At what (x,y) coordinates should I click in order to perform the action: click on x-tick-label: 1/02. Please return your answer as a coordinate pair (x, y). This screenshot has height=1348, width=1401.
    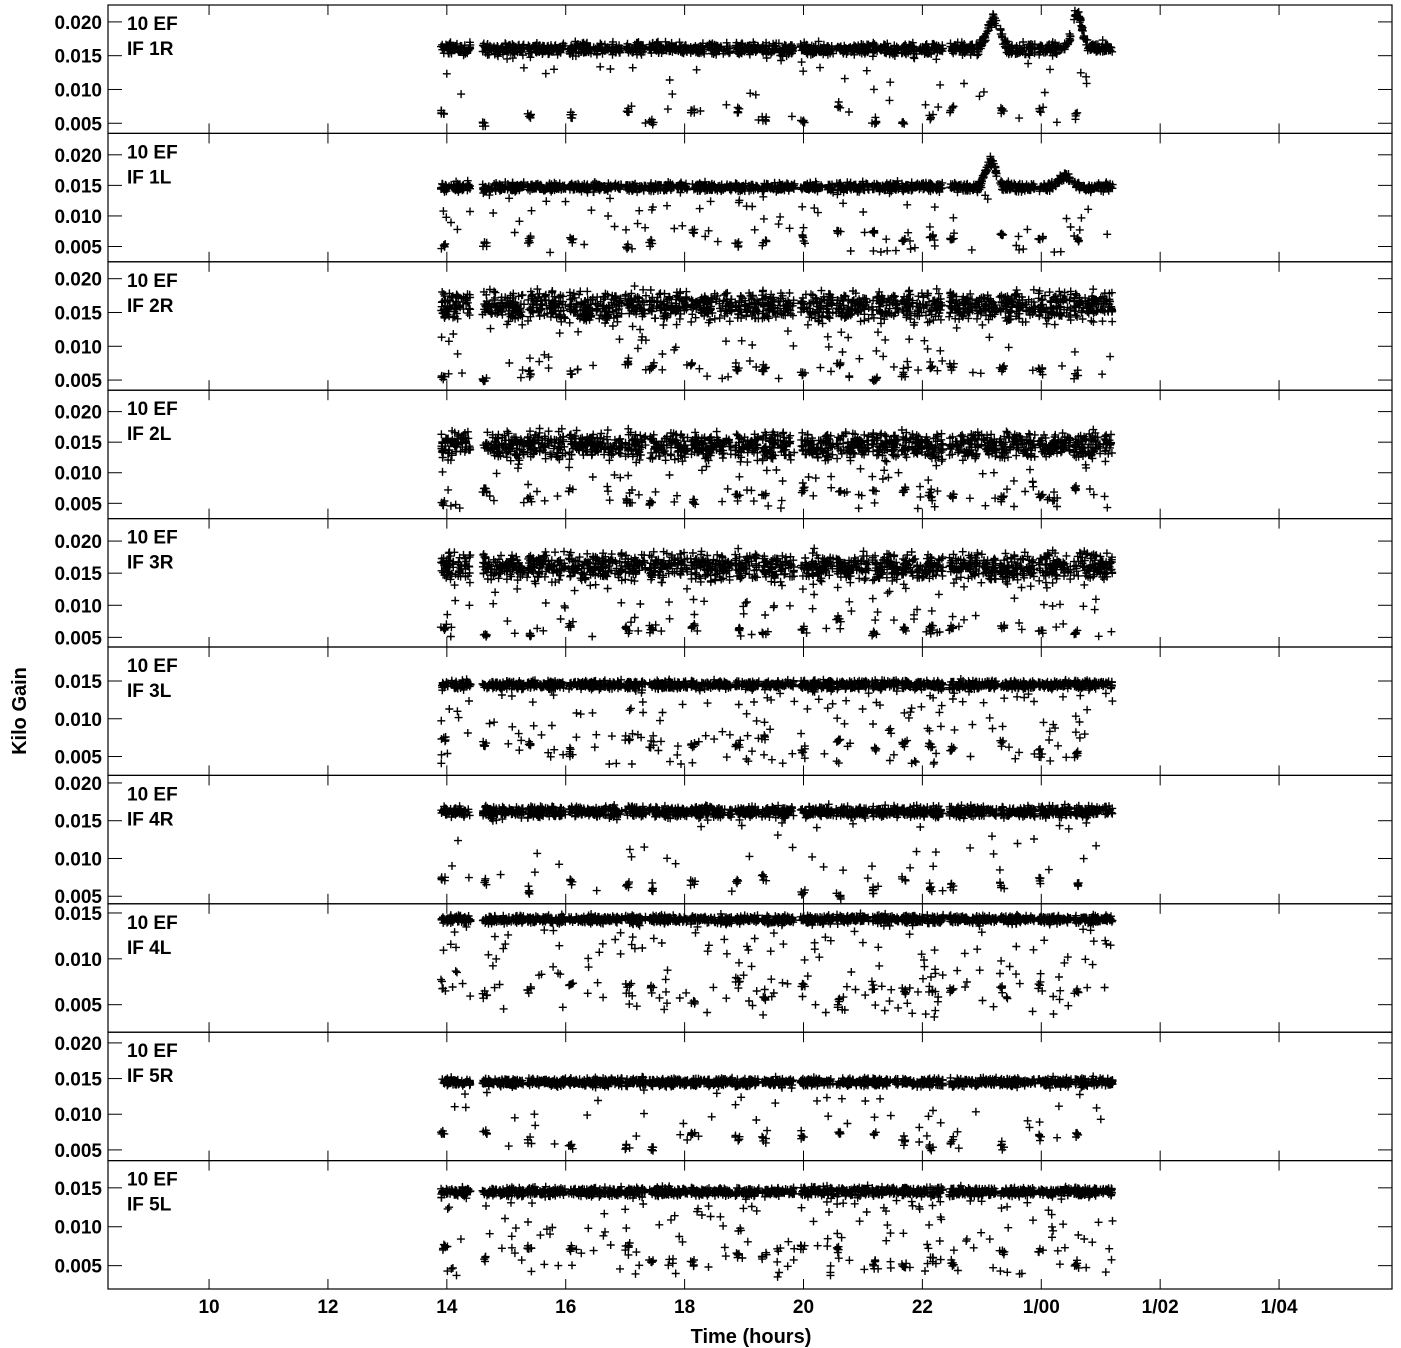
    Looking at the image, I should click on (1160, 1307).